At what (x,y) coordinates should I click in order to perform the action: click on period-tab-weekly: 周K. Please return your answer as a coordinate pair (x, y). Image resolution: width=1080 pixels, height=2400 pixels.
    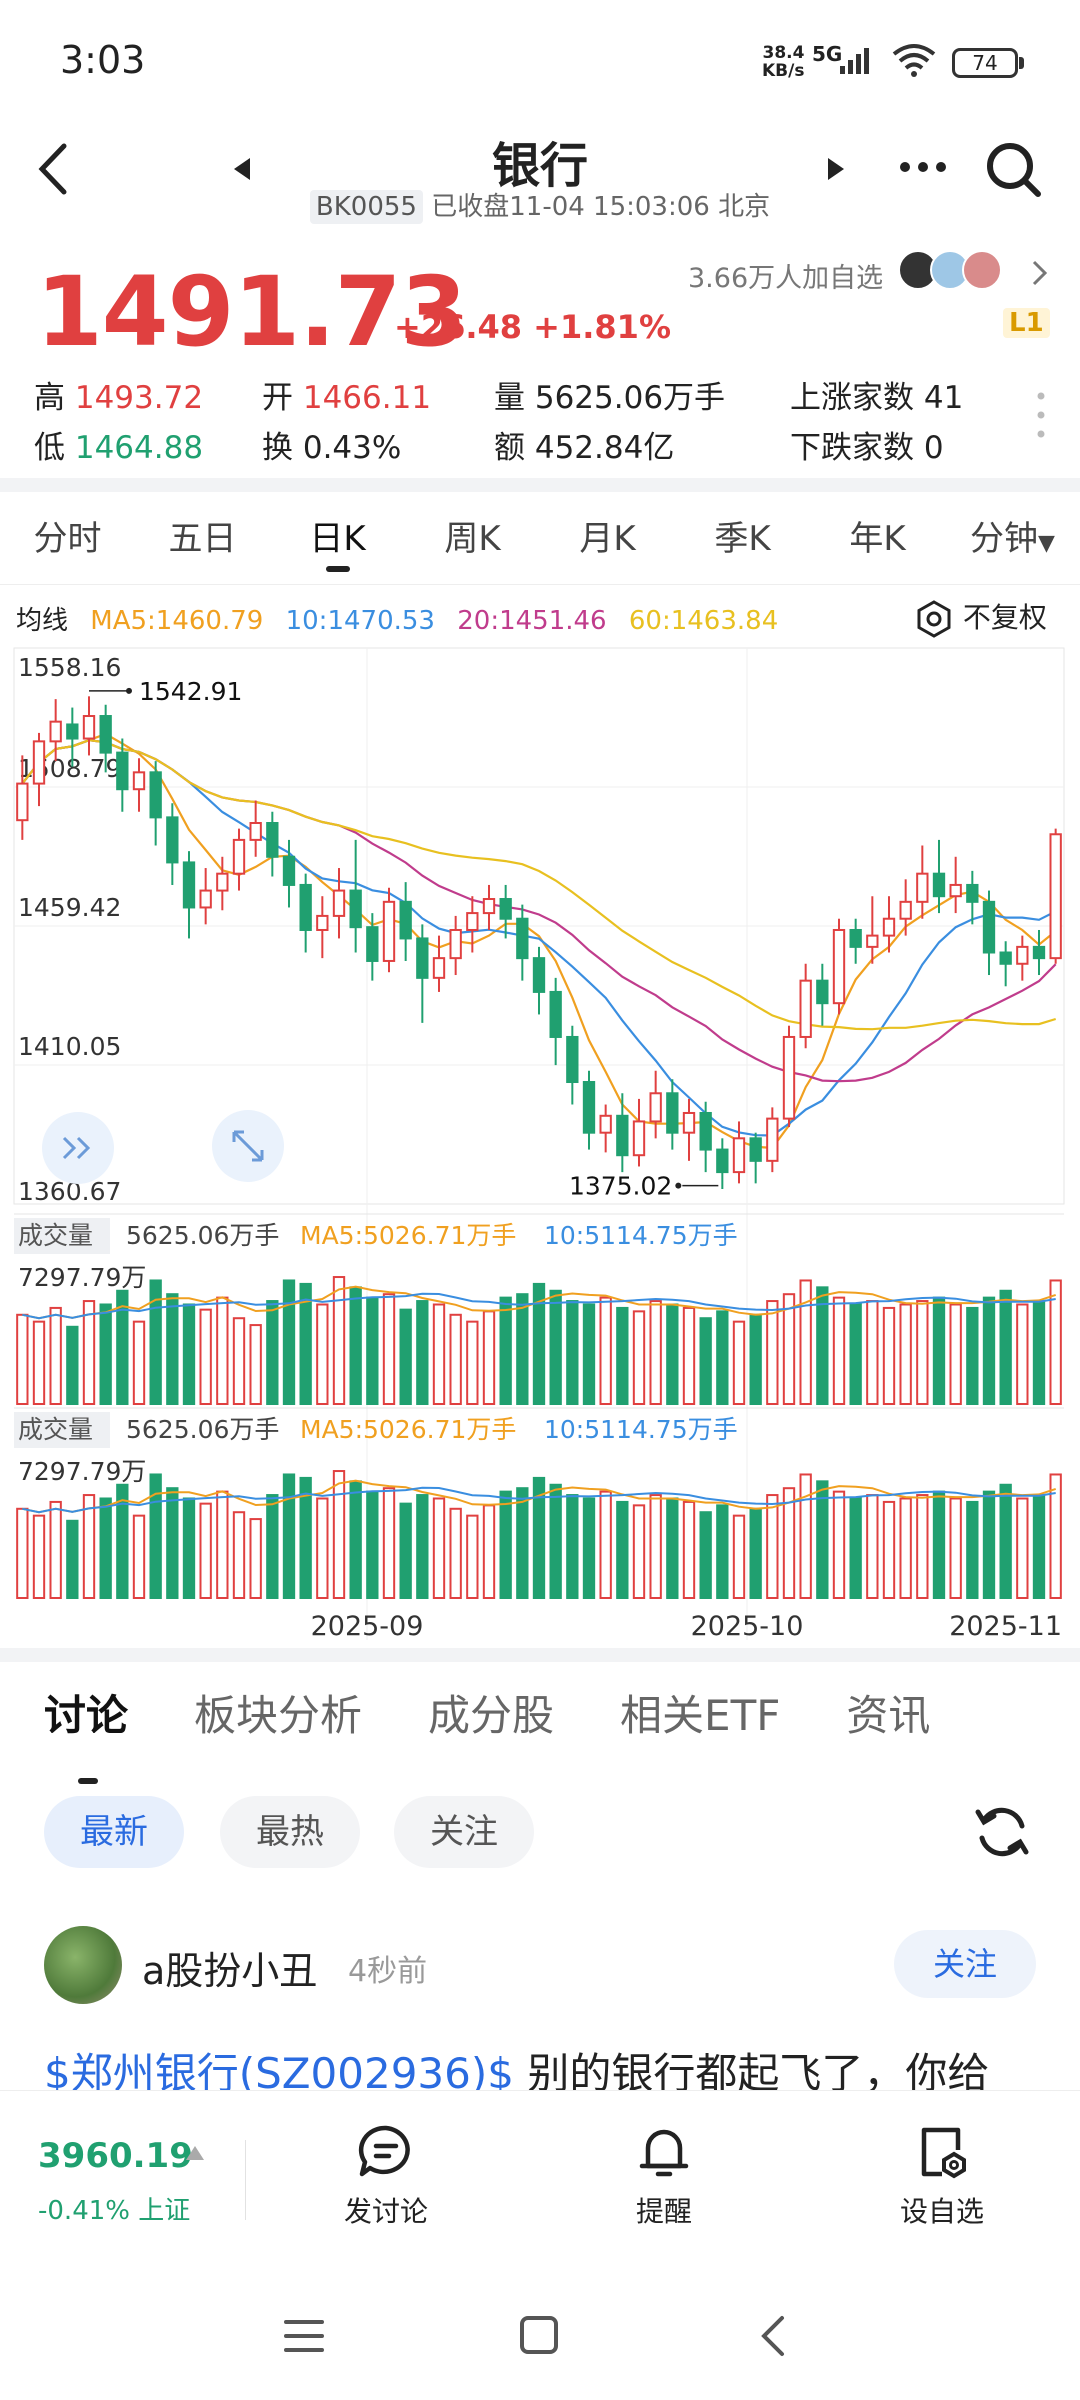
    Looking at the image, I should click on (472, 539).